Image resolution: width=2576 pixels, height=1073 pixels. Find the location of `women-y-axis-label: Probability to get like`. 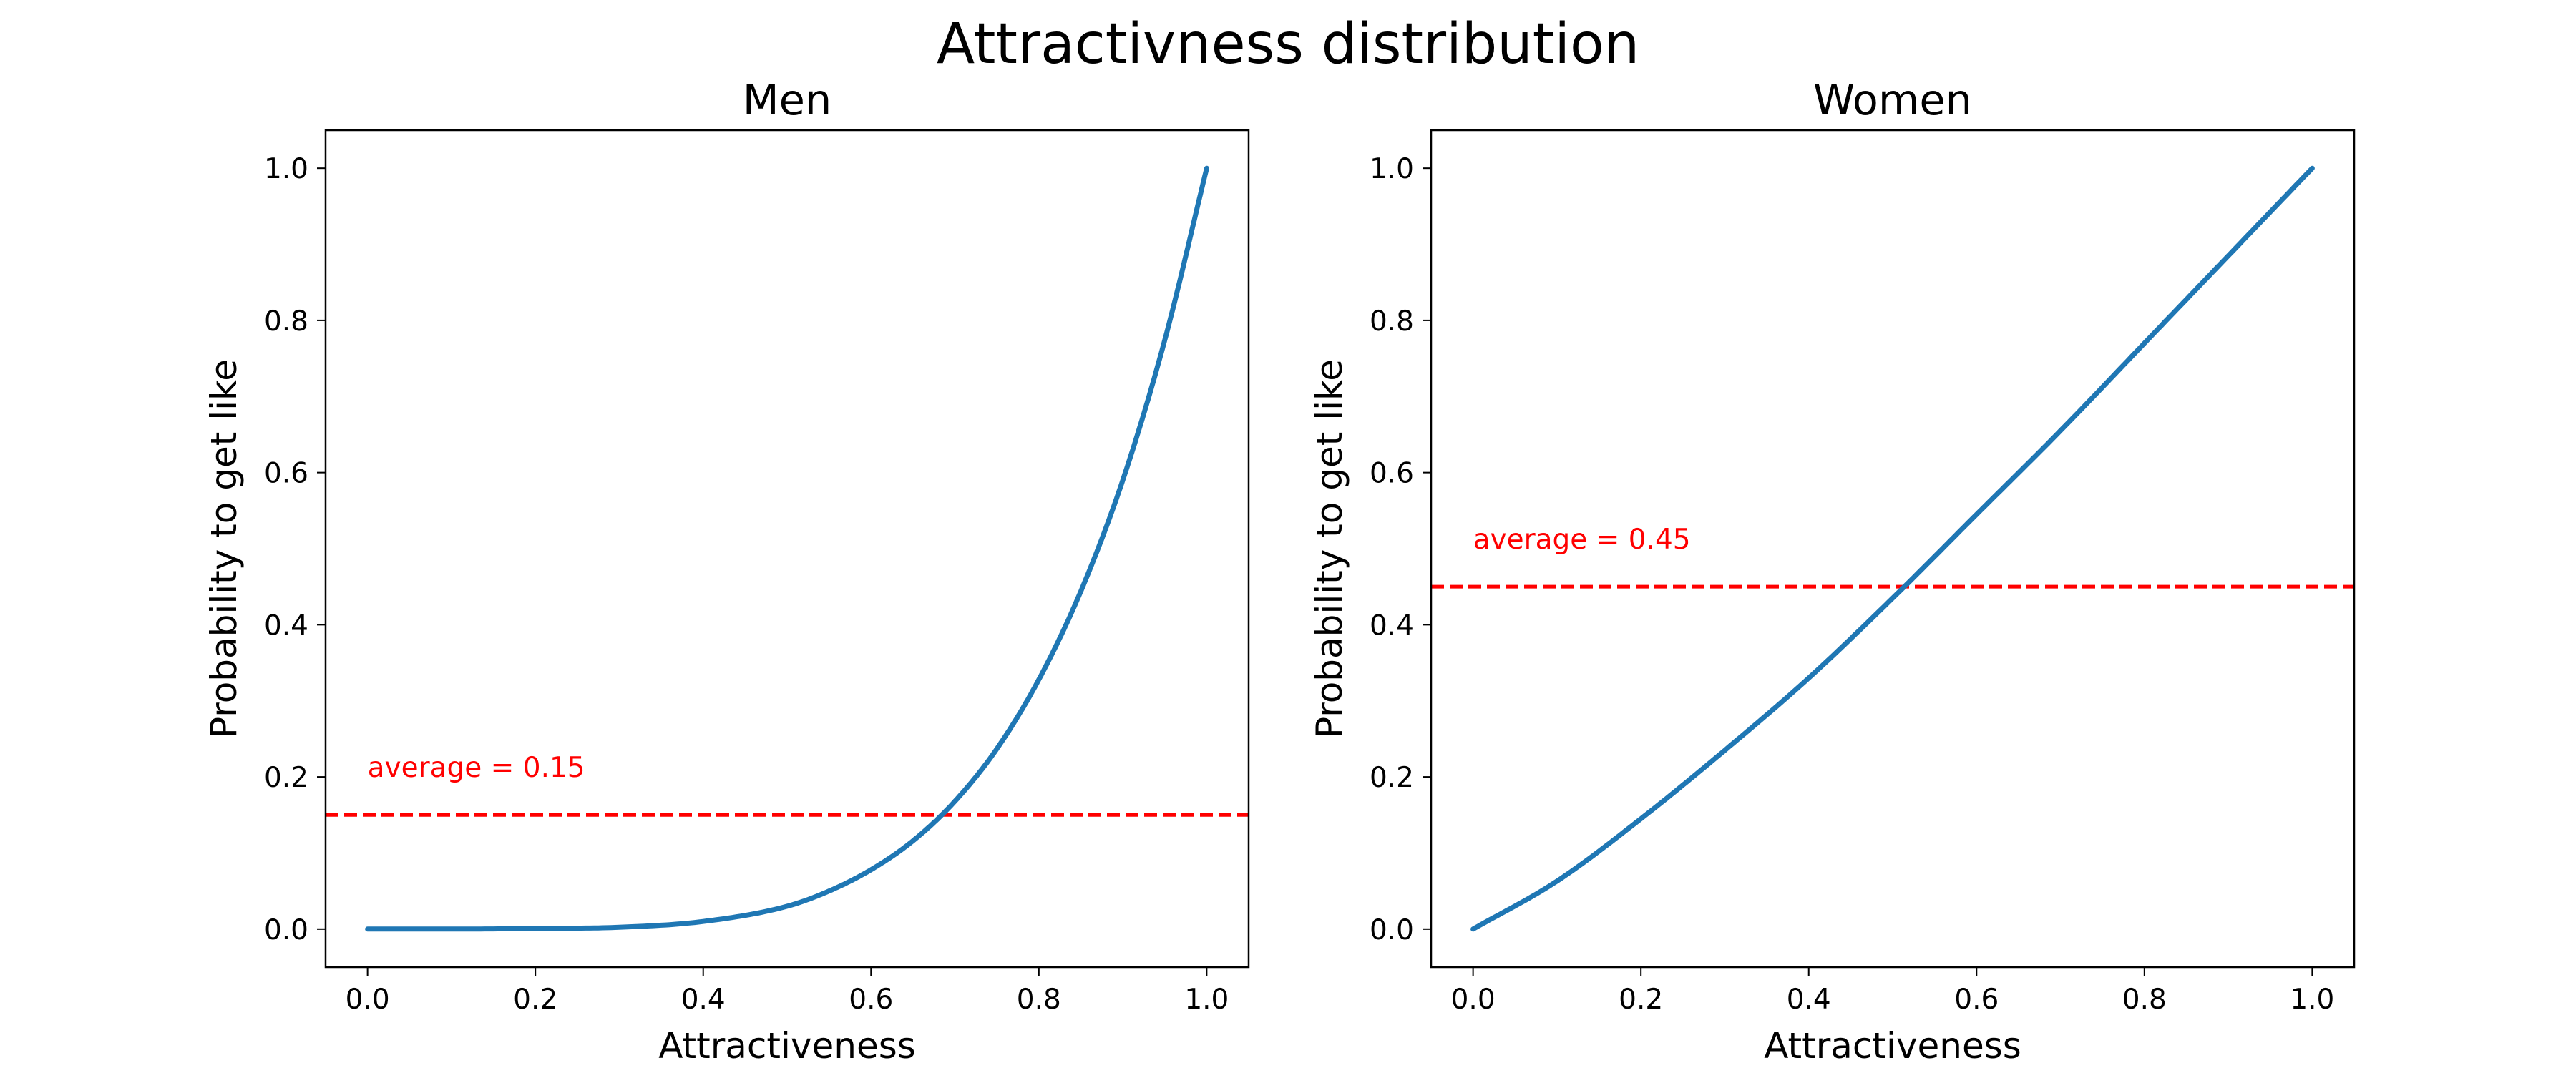

women-y-axis-label: Probability to get like is located at coordinates (1329, 548).